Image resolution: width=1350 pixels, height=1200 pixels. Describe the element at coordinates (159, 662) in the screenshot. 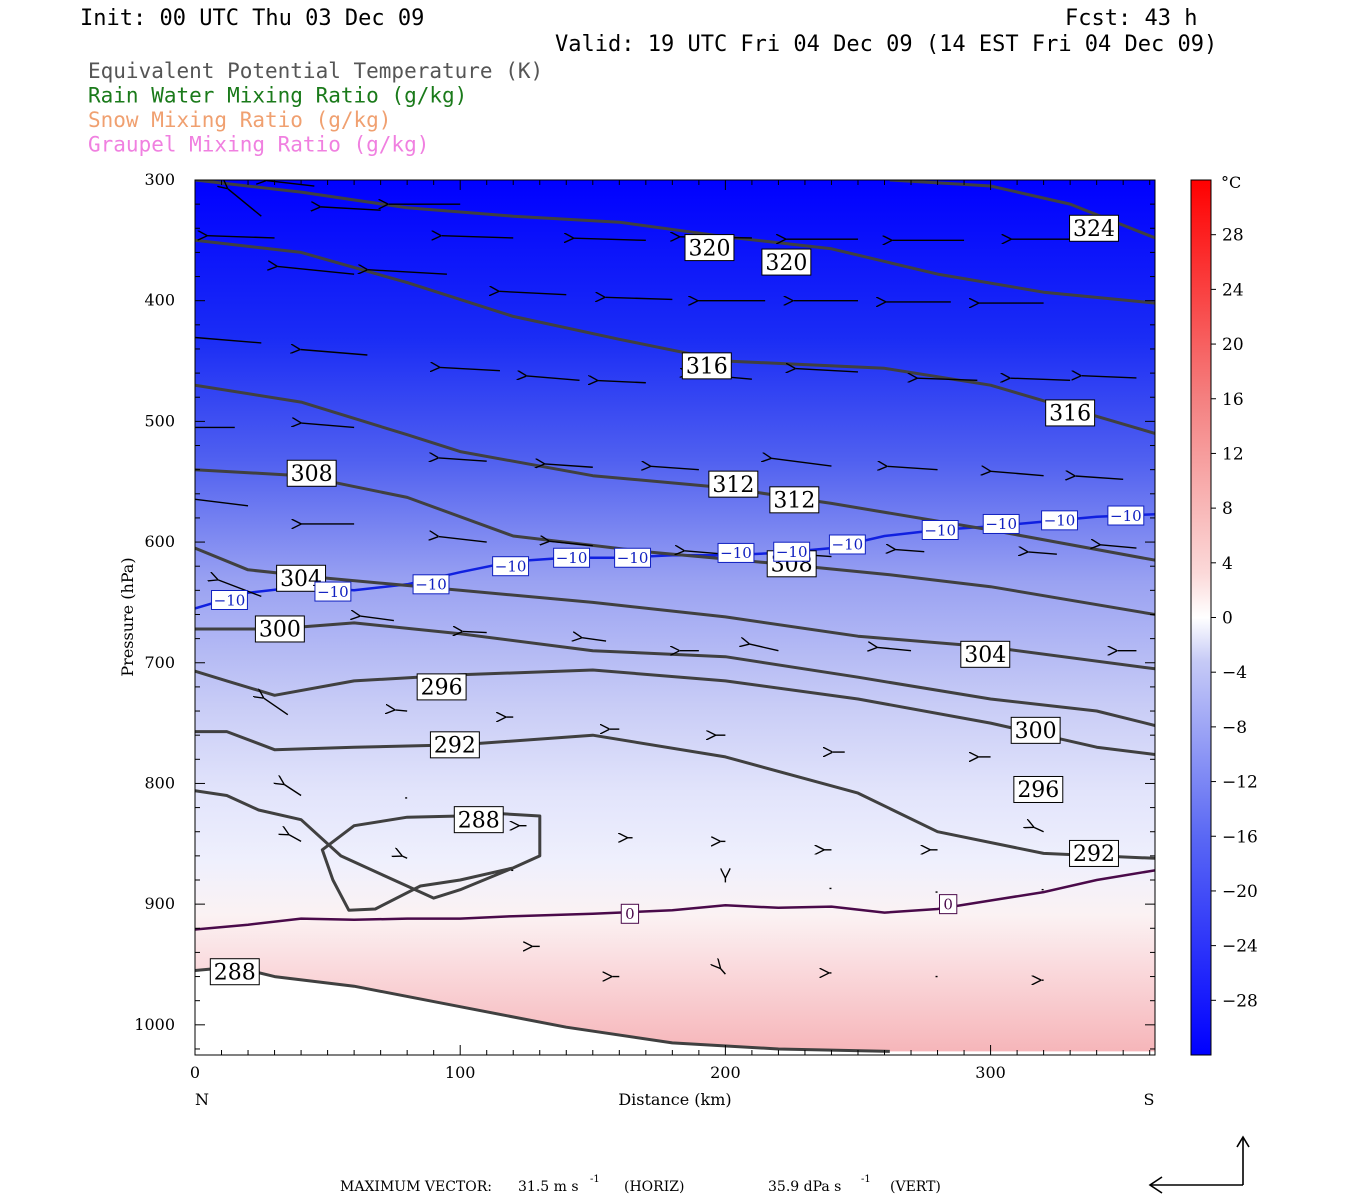

I see `y-tick-label: 700` at that location.